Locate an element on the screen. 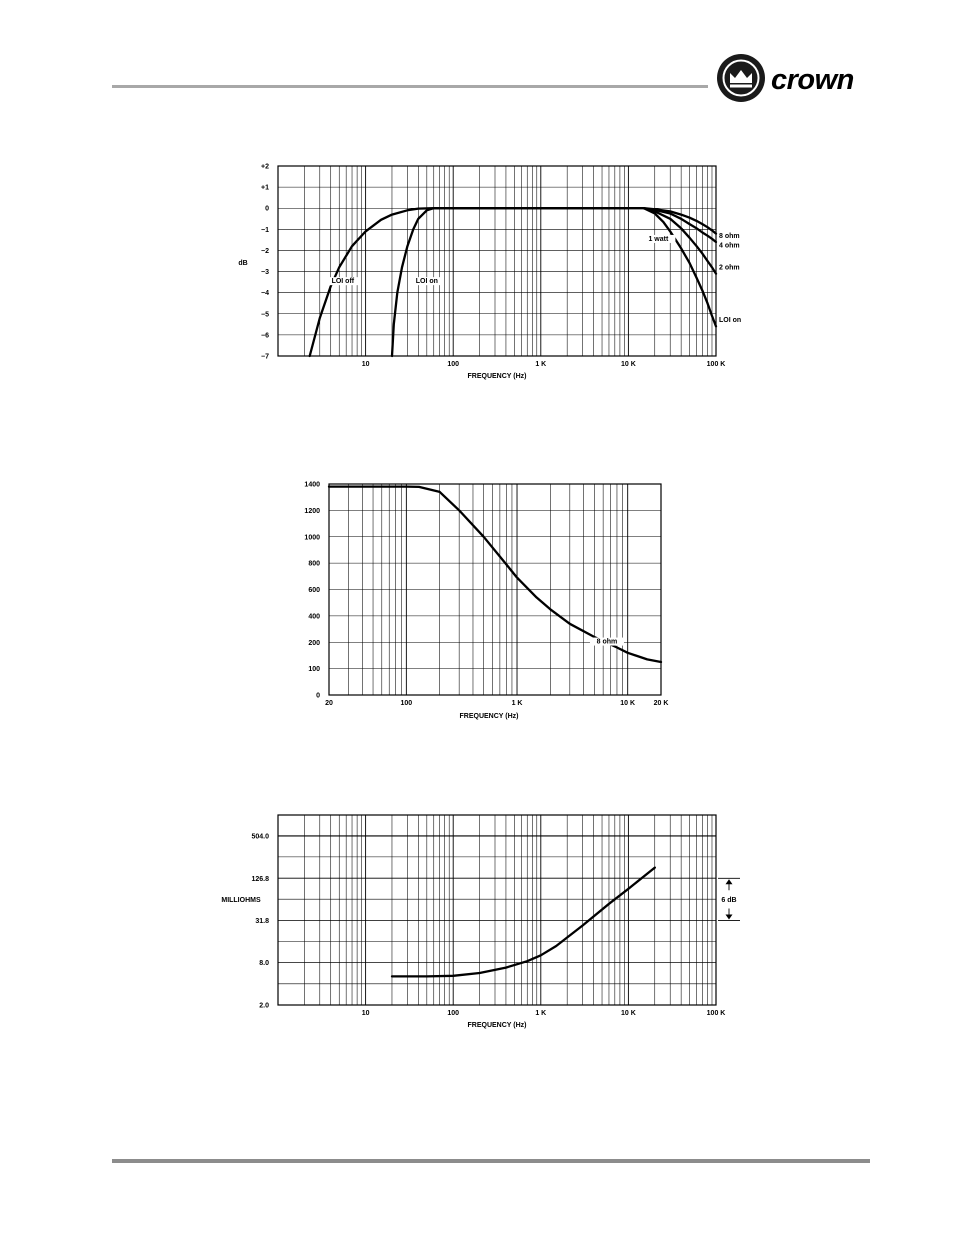 Image resolution: width=954 pixels, height=1235 pixels. y-tick-label: 600 is located at coordinates (314, 590).